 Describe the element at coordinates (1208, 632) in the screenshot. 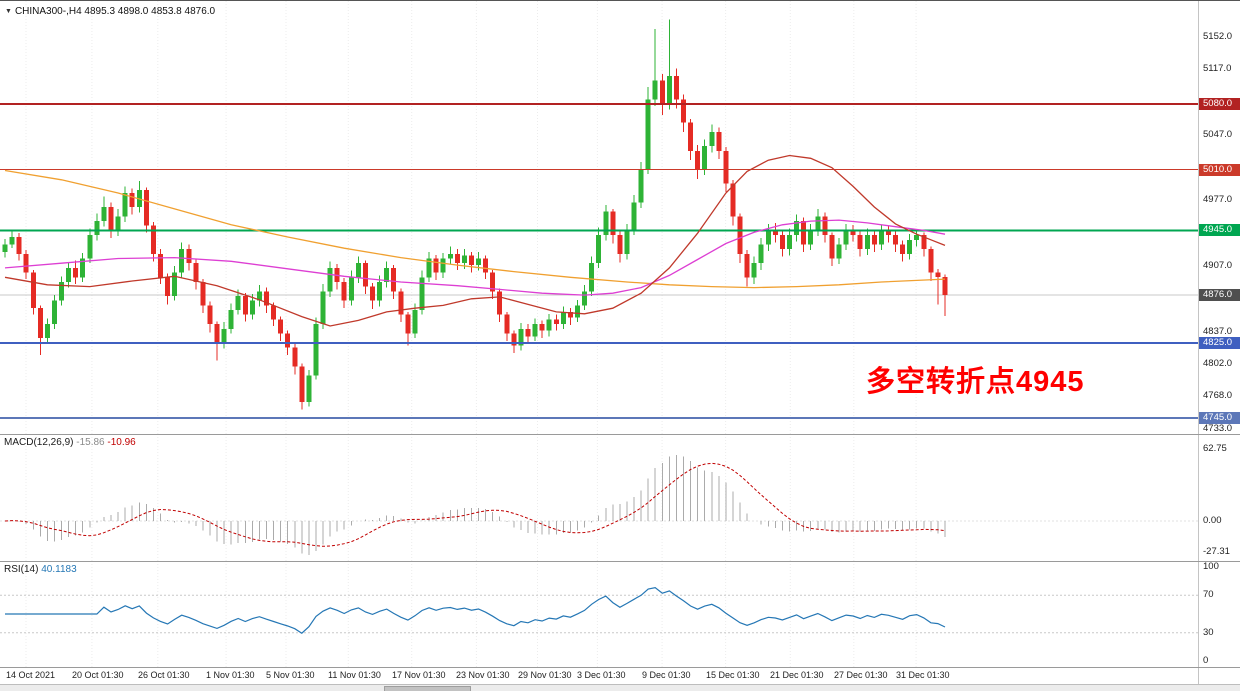

I see `axis-tick-label: 30` at that location.